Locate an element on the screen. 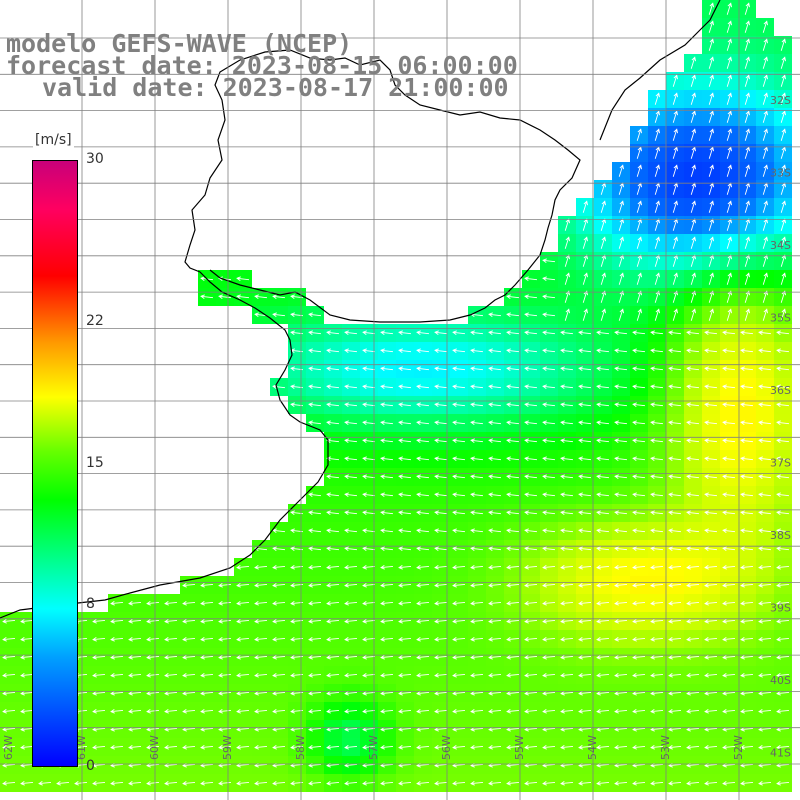 The image size is (800, 800). latitude-label: 39S is located at coordinates (780, 608).